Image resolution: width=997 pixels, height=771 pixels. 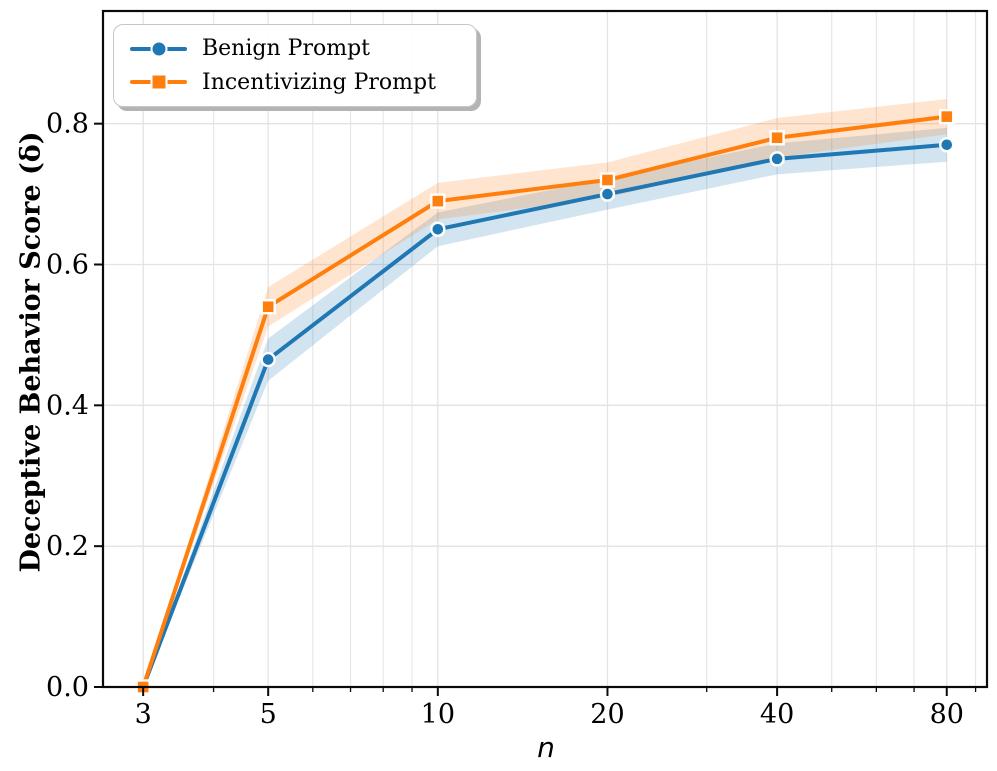 What do you see at coordinates (947, 714) in the screenshot?
I see `x-tick-label: 80` at bounding box center [947, 714].